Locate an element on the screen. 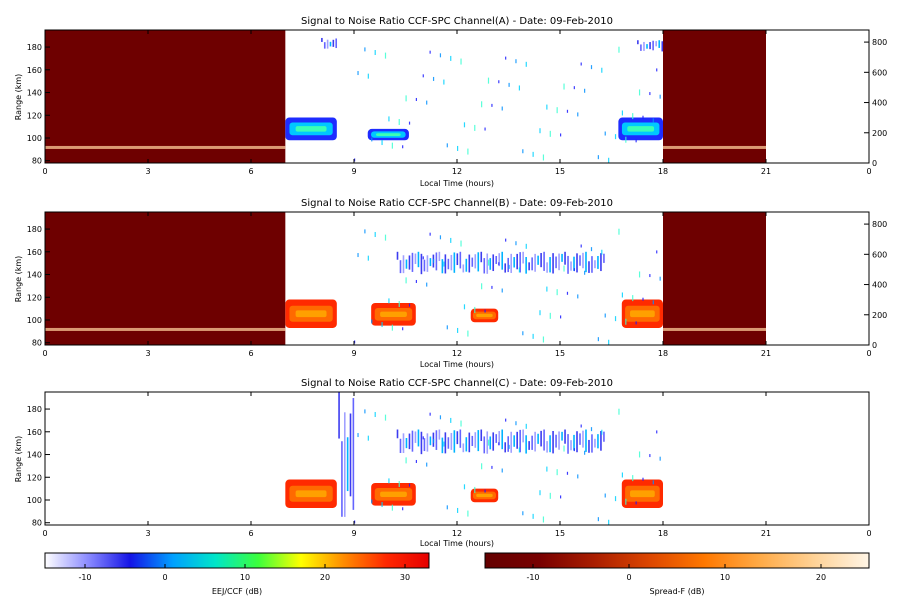 The width and height of the screenshot is (900, 600). panel-b-echo-2-core is located at coordinates (484, 315).